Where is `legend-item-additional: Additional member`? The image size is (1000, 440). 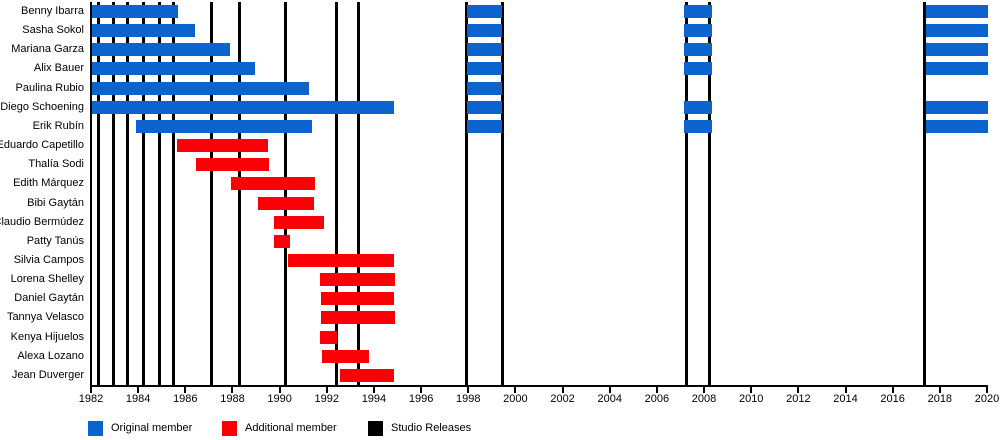 legend-item-additional: Additional member is located at coordinates (279, 428).